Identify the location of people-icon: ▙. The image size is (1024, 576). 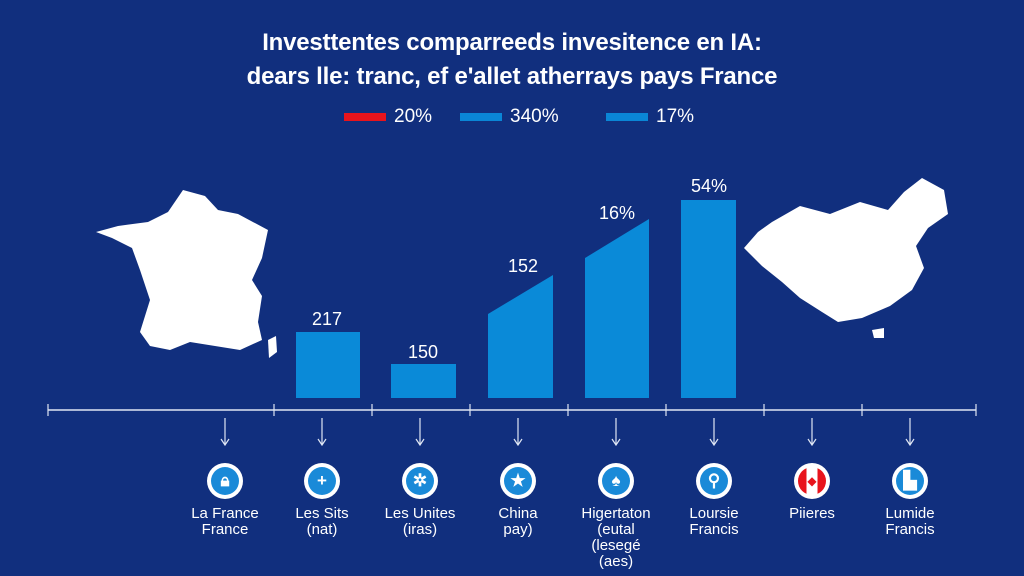
(910, 481).